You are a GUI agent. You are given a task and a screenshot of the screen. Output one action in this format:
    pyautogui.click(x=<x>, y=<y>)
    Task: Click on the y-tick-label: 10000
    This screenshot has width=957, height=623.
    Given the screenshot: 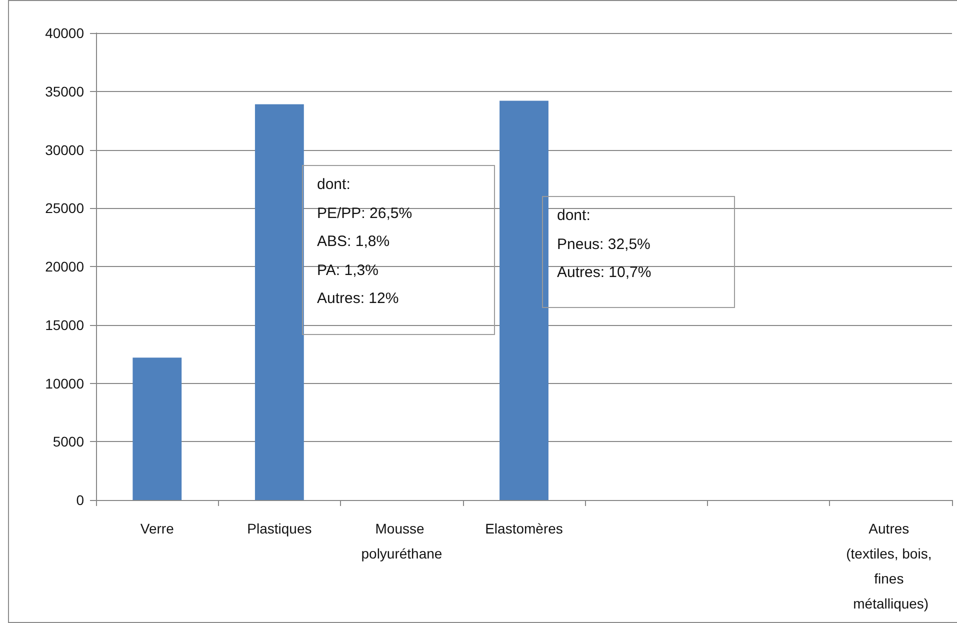 What is the action you would take?
    pyautogui.click(x=64, y=383)
    